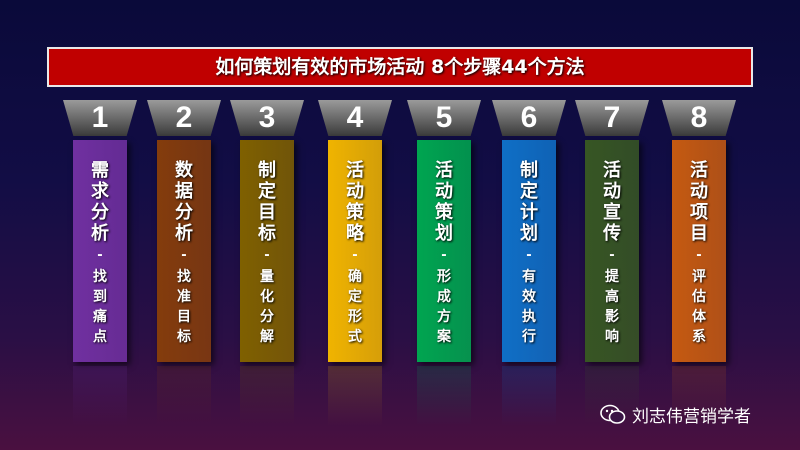 This screenshot has height=450, width=800. Describe the element at coordinates (267, 118) in the screenshot. I see `step-number: 3` at that location.